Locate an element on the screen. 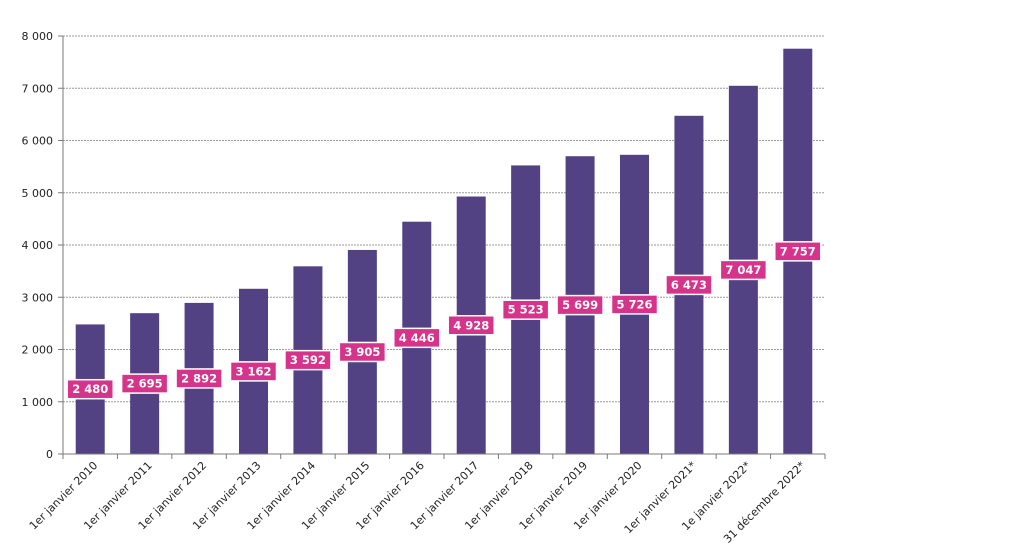 This screenshot has width=1009, height=560. y-tick-label: 7 000 is located at coordinates (38, 88).